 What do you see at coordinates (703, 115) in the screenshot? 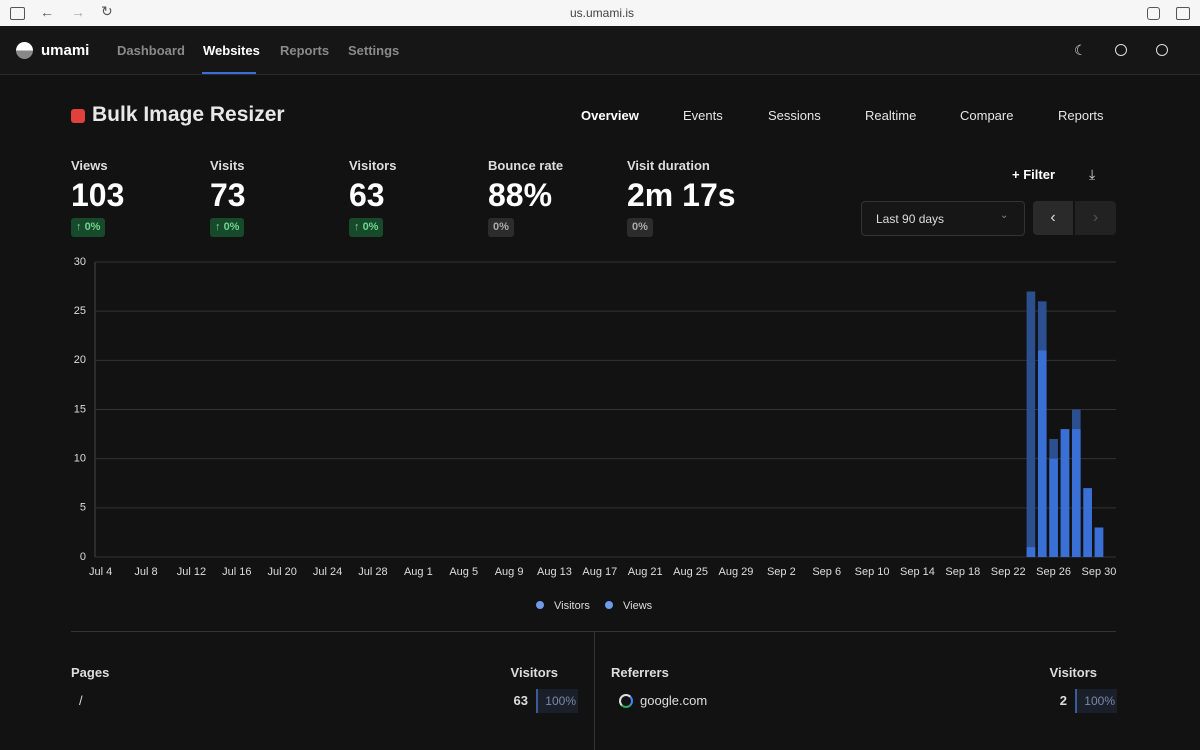
I see `tab: Events` at bounding box center [703, 115].